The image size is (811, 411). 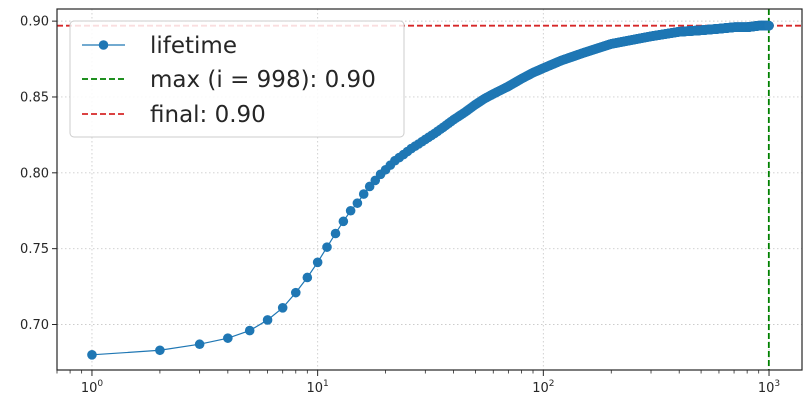 What do you see at coordinates (34, 22) in the screenshot?
I see `y-tick-label: 0.90` at bounding box center [34, 22].